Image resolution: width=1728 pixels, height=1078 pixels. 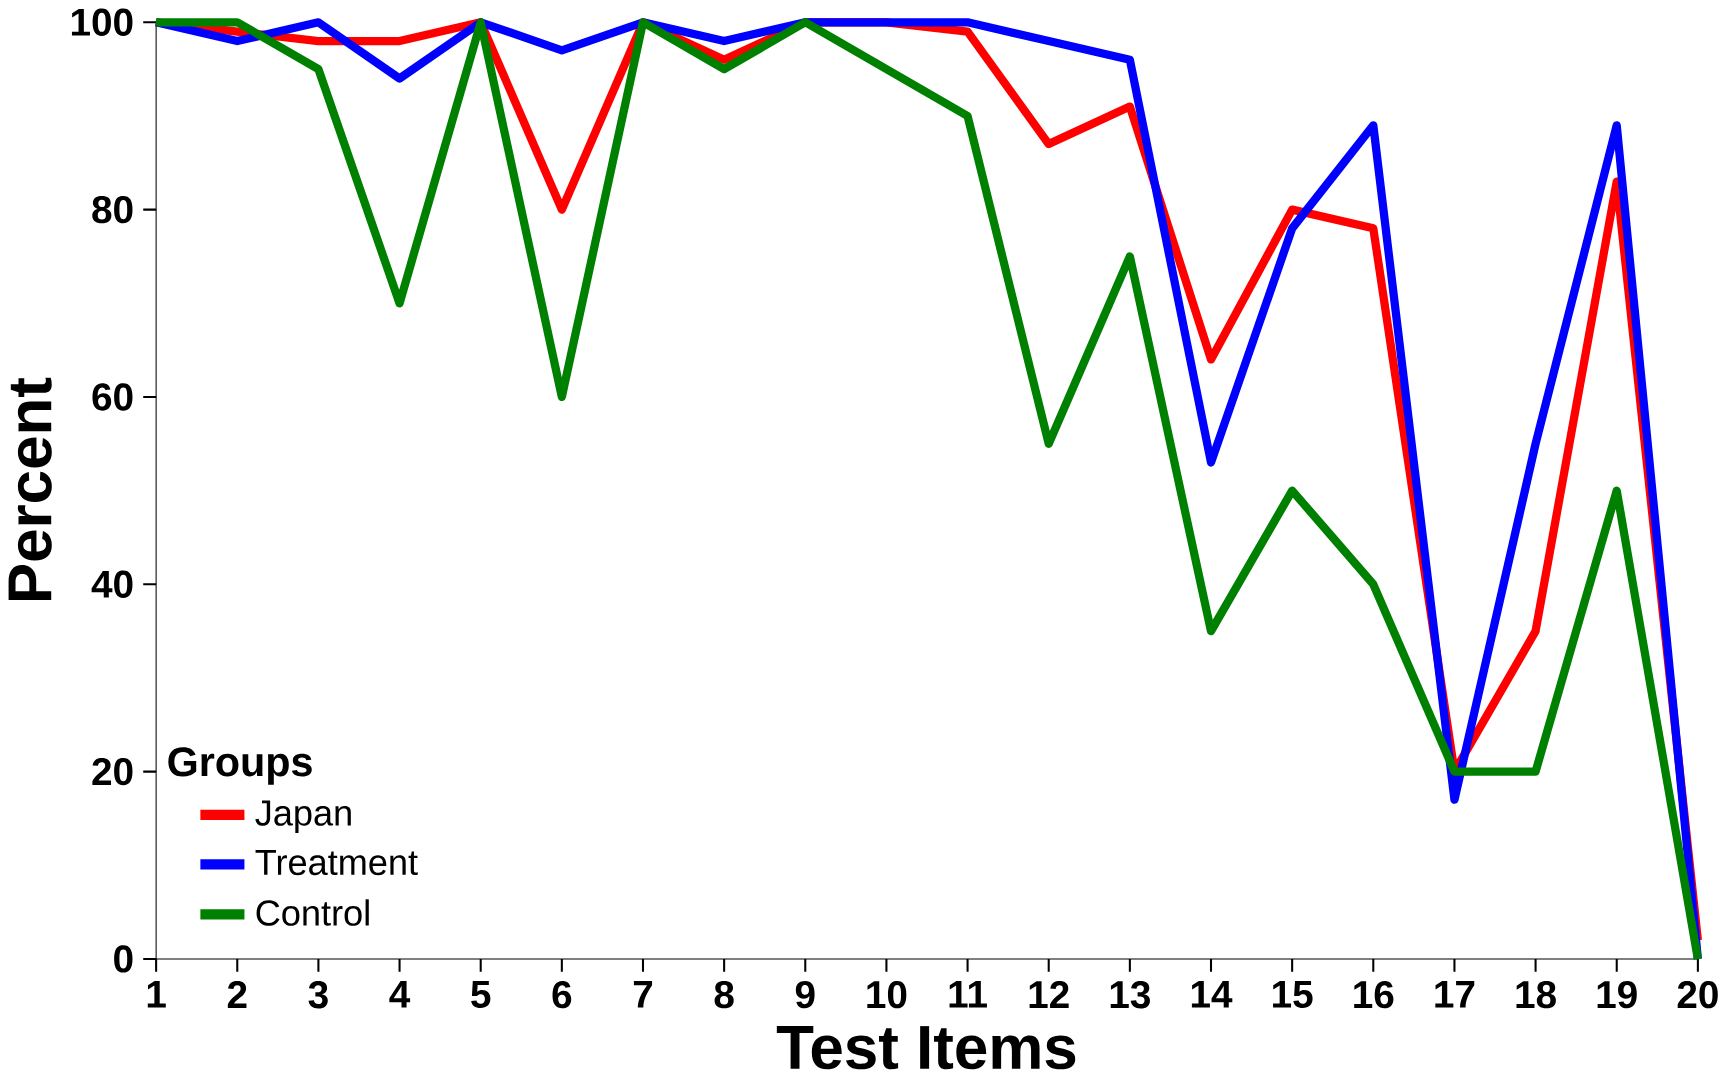 What do you see at coordinates (1212, 994) in the screenshot?
I see `x-tick-label: 14` at bounding box center [1212, 994].